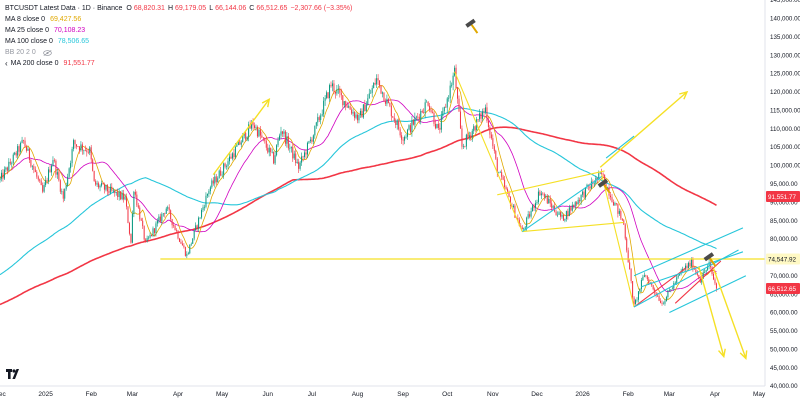 The height and width of the screenshot is (406, 800). I want to click on price-label-bg, so click(783, 259).